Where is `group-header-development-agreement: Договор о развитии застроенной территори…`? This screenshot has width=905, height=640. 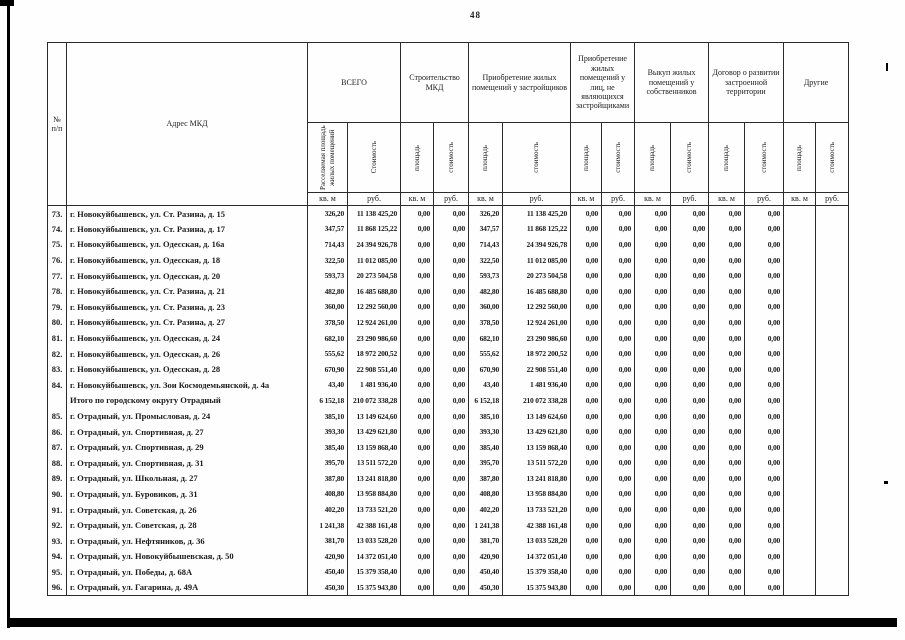
group-header-development-agreement: Договор о развитии застроенной территори… is located at coordinates (746, 82).